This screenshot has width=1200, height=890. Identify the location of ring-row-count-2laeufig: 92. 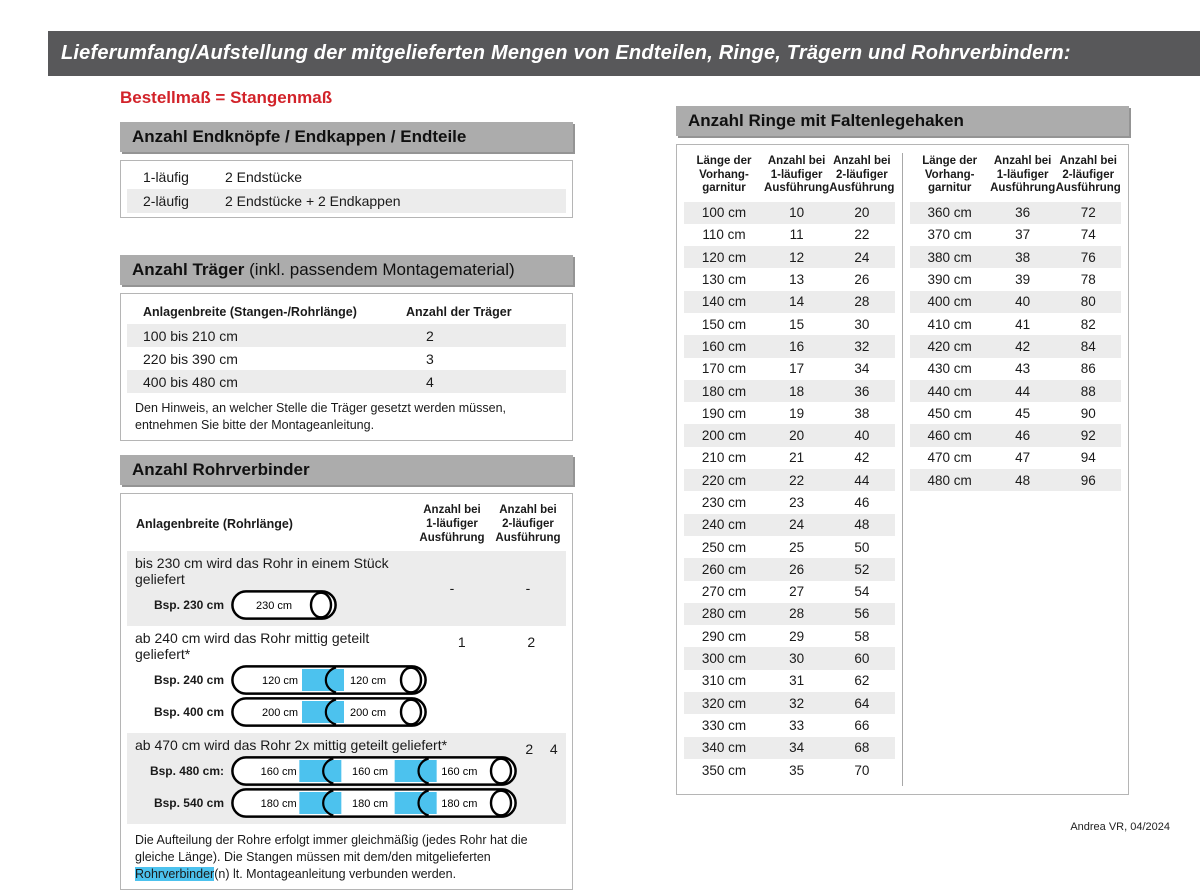
(1088, 436).